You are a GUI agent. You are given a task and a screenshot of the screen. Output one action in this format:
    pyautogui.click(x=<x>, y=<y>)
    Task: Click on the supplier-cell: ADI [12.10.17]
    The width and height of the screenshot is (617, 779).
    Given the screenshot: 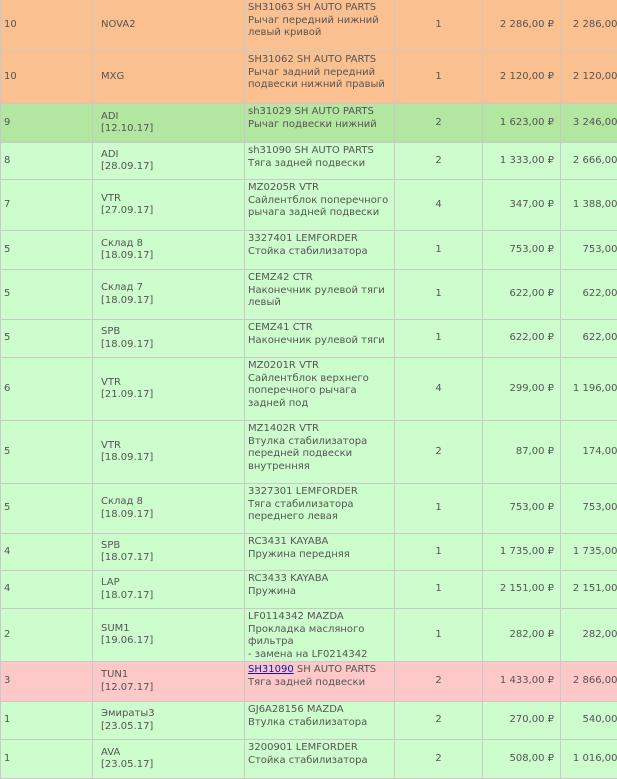 What is the action you would take?
    pyautogui.click(x=169, y=123)
    